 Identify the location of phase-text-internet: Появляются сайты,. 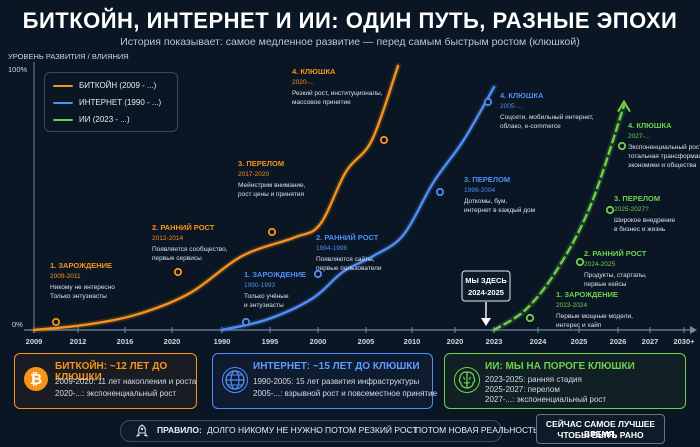
(345, 259).